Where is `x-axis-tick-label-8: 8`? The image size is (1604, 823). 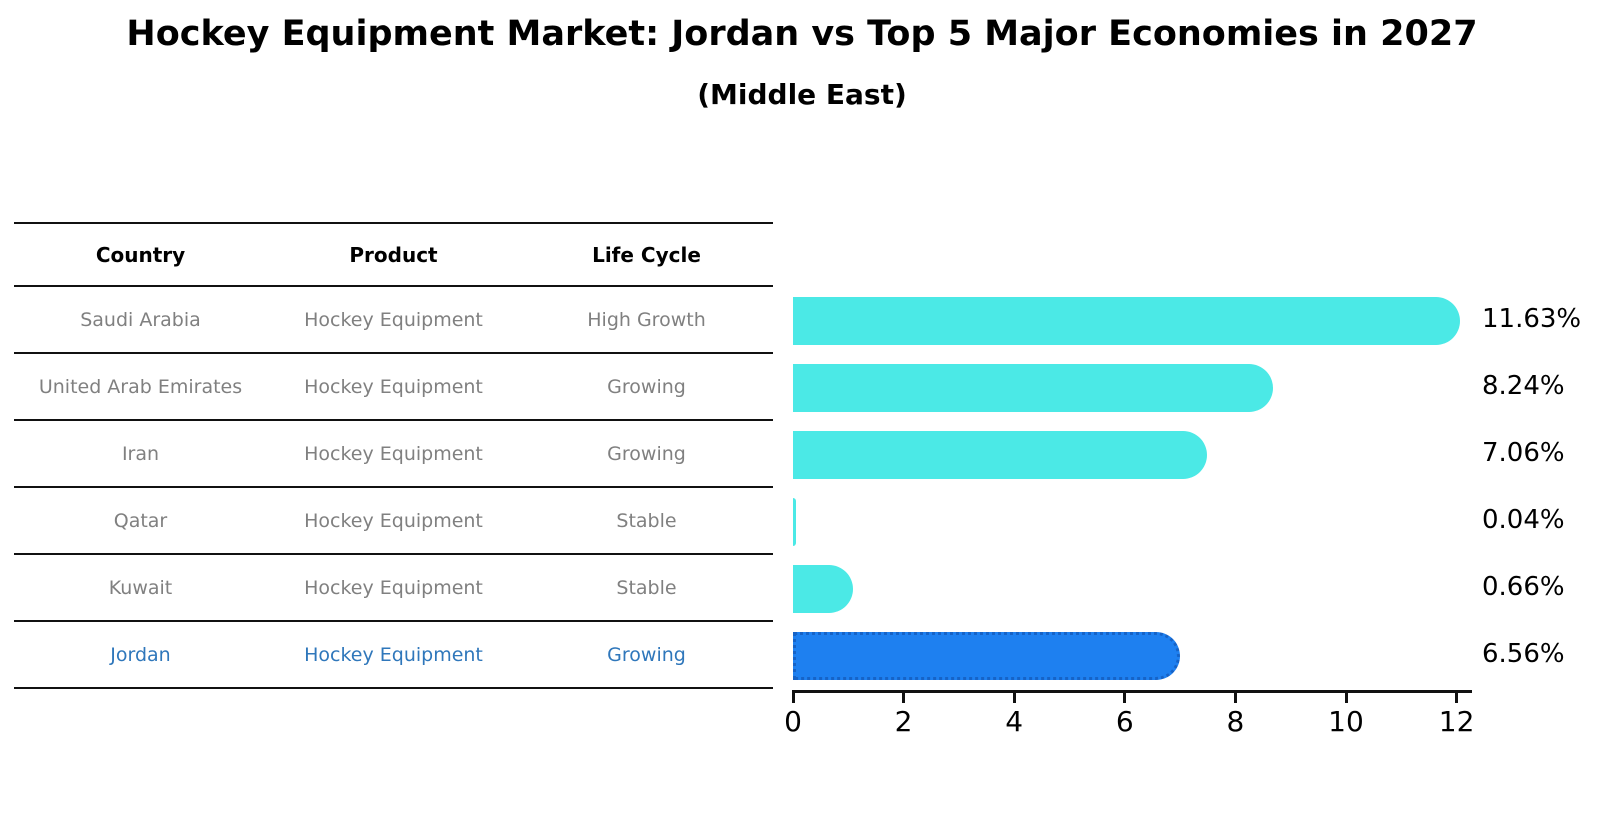
x-axis-tick-label-8: 8 is located at coordinates (1235, 721).